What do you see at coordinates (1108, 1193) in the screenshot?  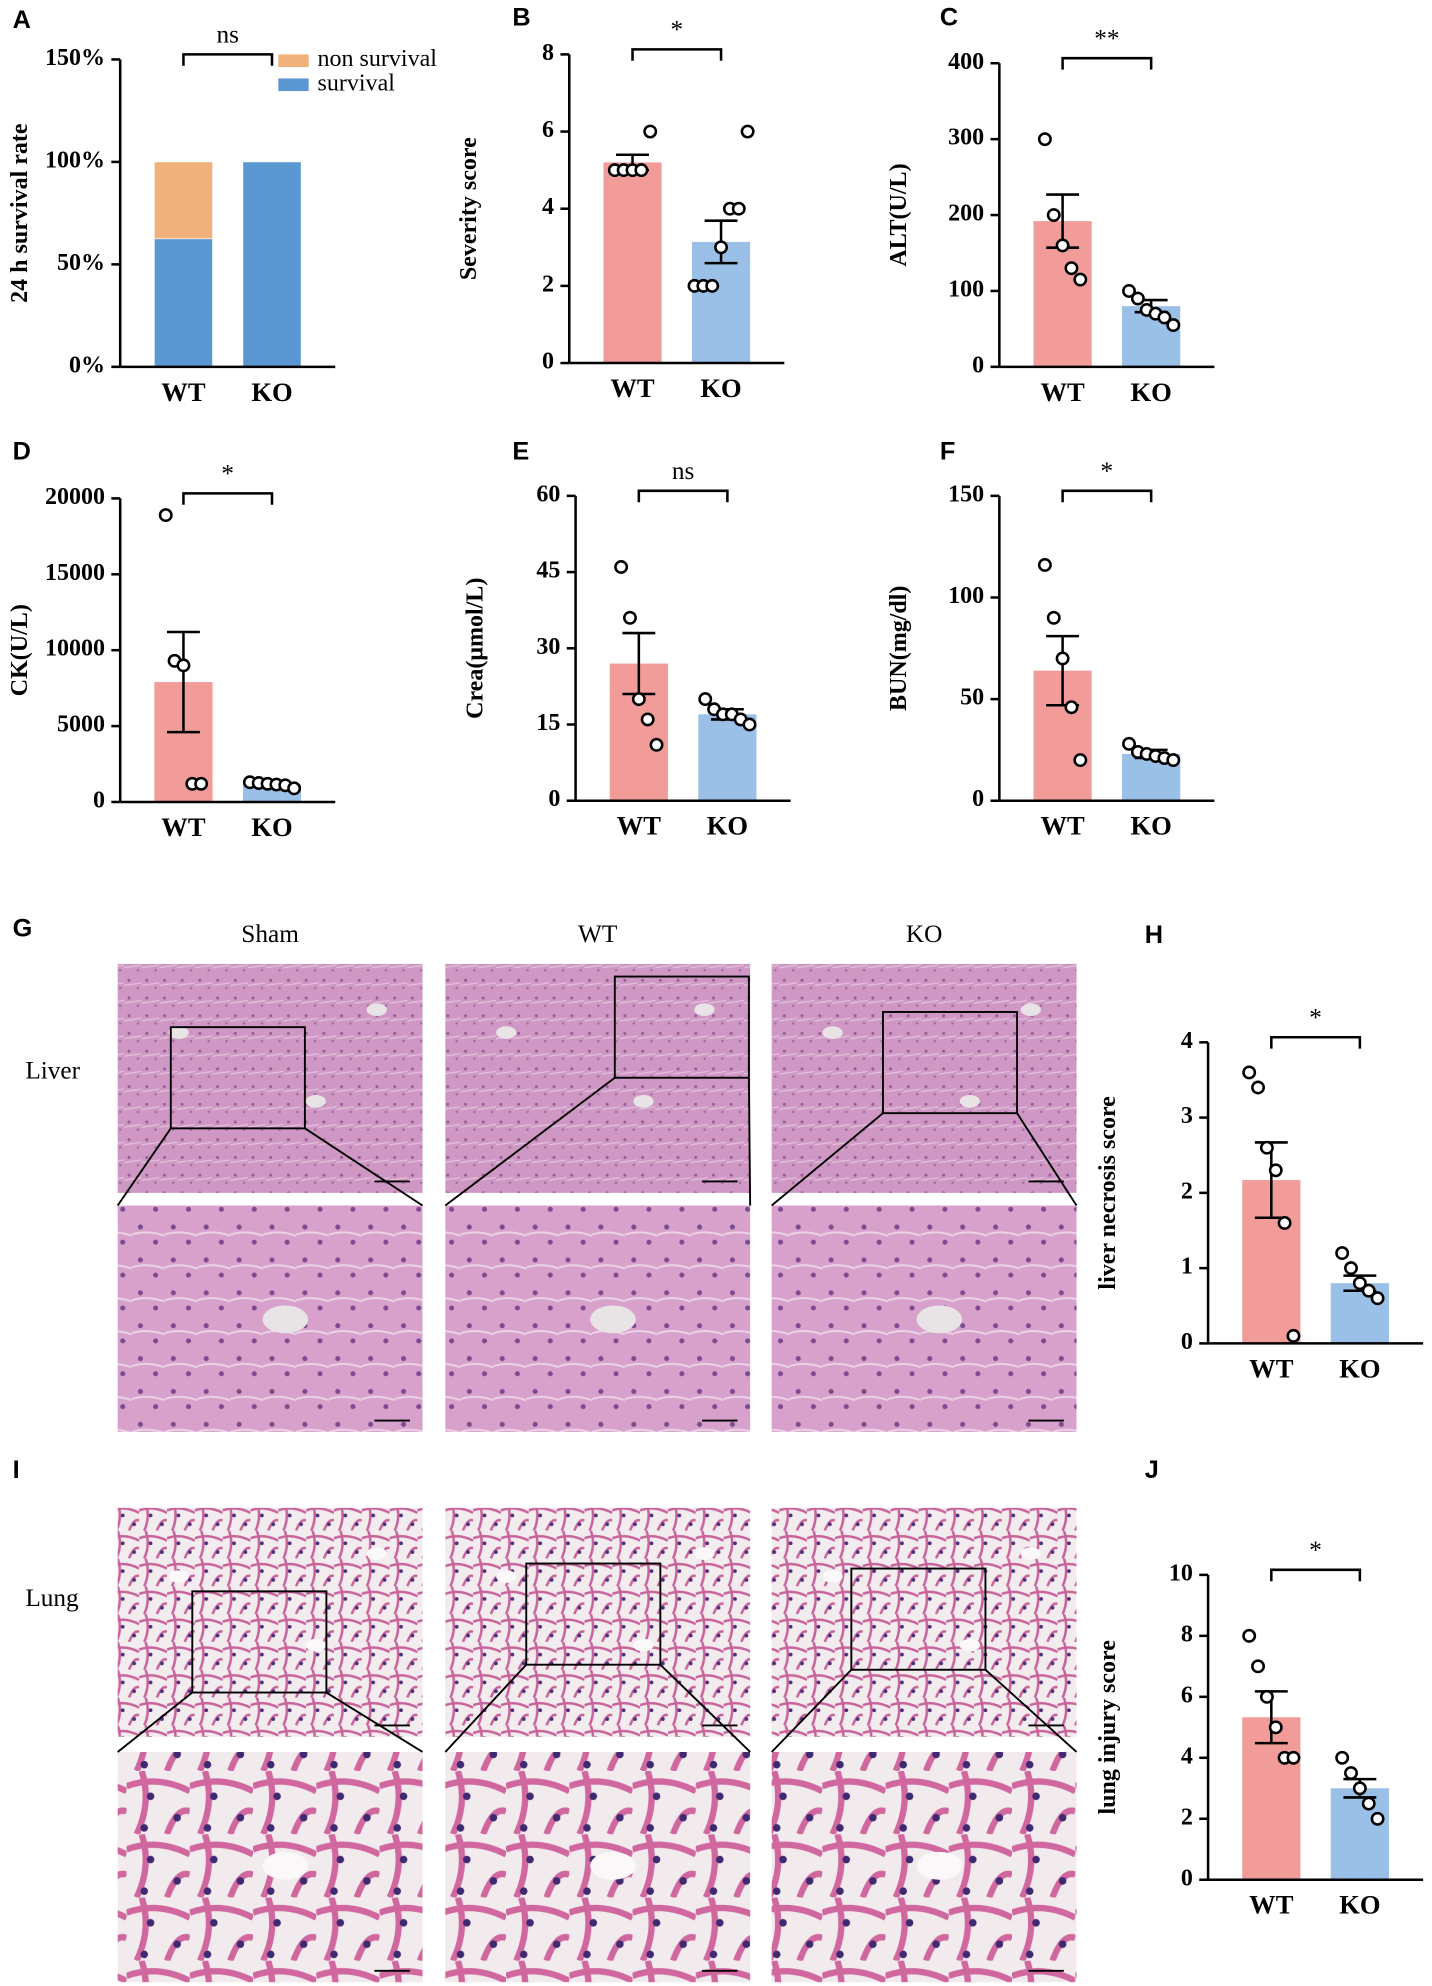 I see `y-axis-label: liver necrosis score` at bounding box center [1108, 1193].